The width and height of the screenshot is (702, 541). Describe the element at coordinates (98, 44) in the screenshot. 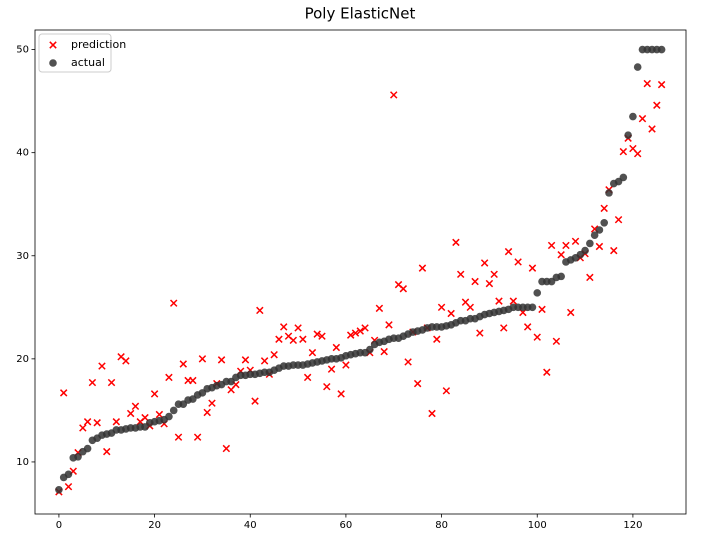

I see `legend-label: prediction` at that location.